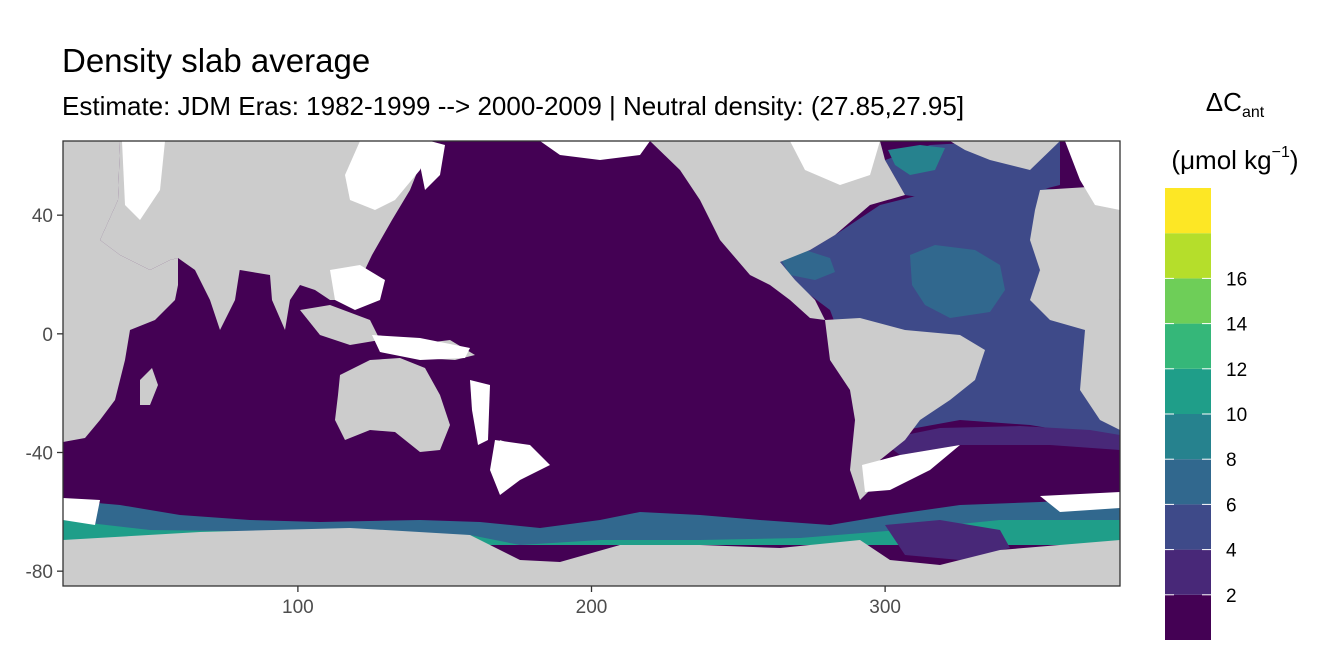 This screenshot has width=1344, height=672. Describe the element at coordinates (120, 291) in the screenshot. I see `africa` at that location.